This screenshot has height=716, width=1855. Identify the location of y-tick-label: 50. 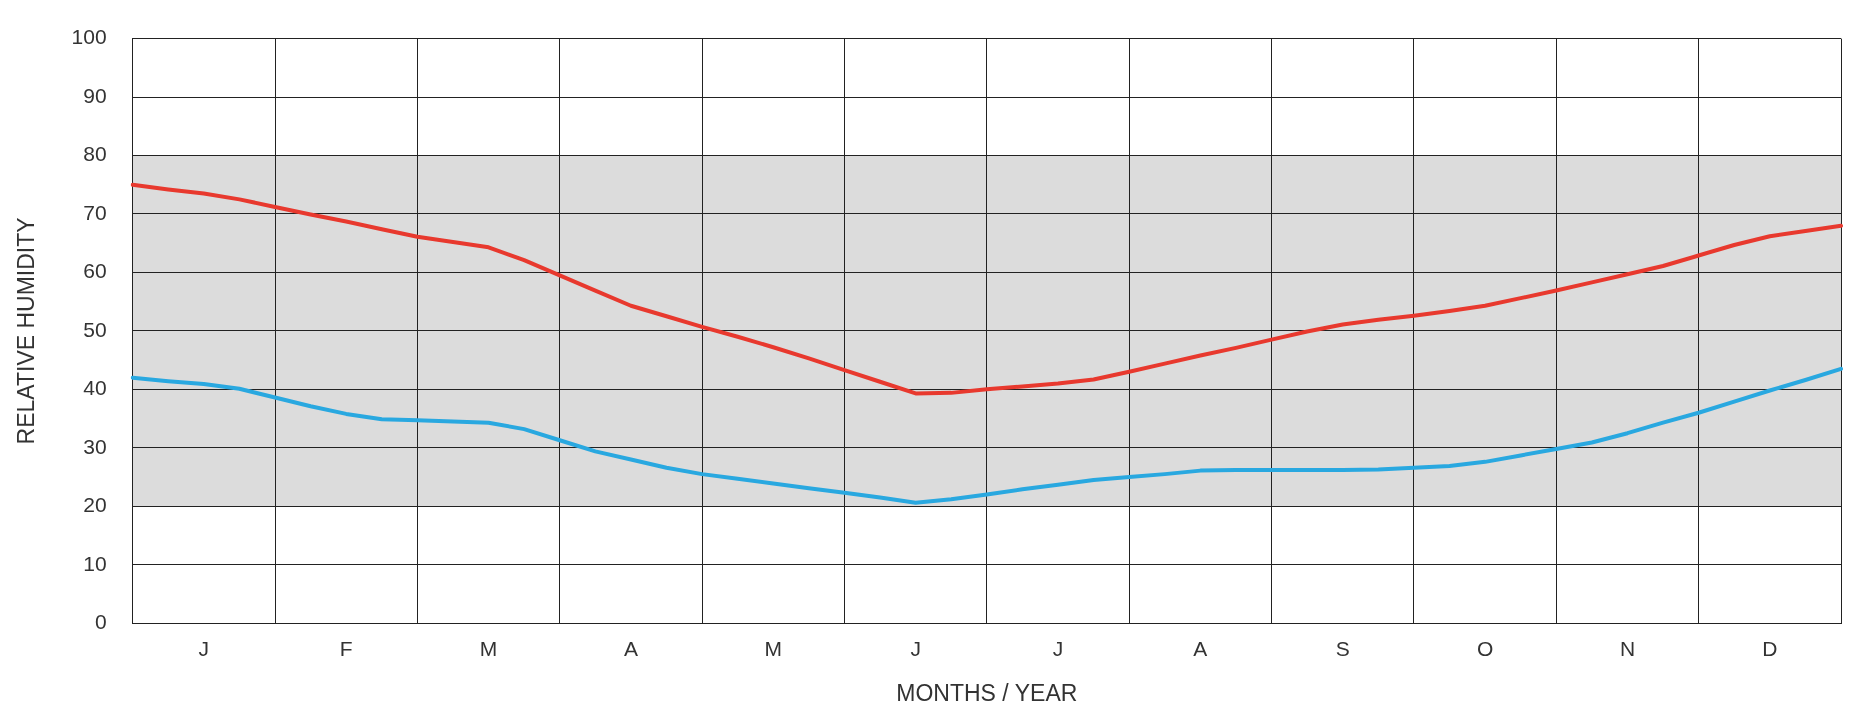
(95, 329).